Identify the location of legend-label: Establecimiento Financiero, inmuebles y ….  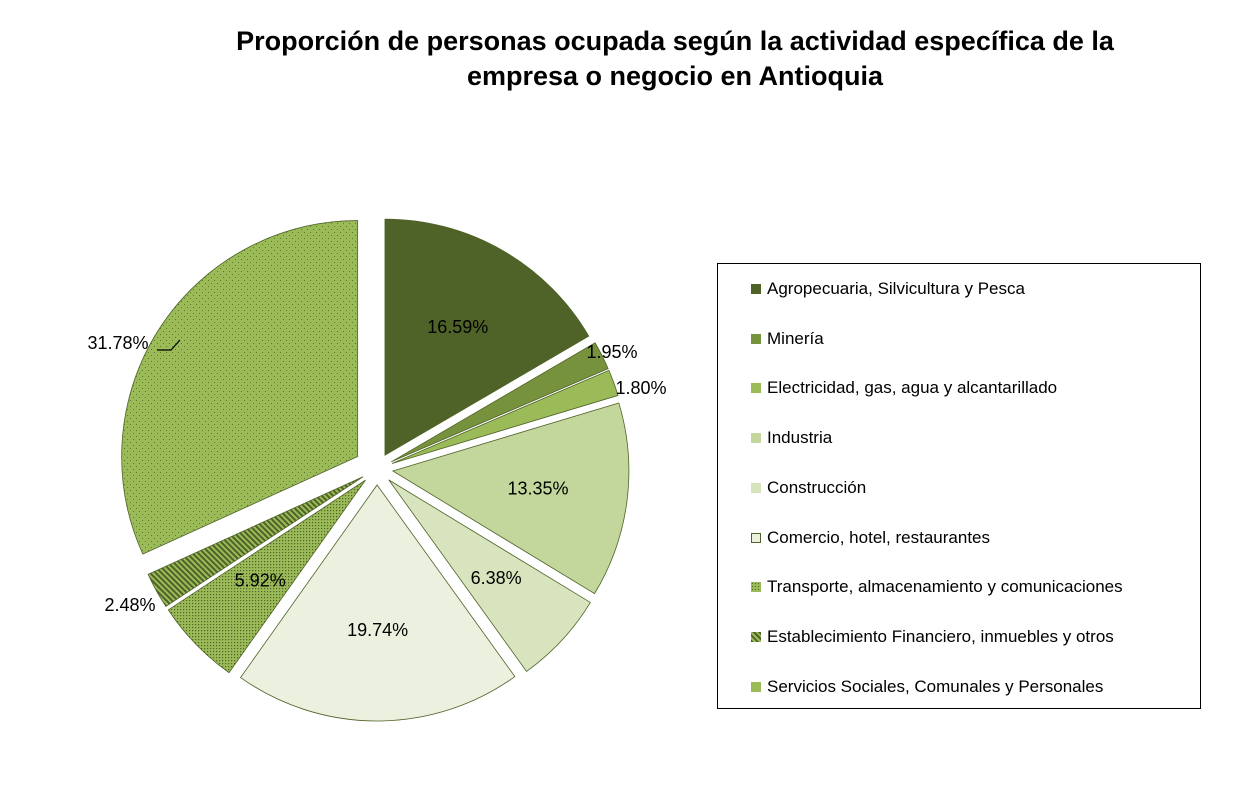
(940, 636).